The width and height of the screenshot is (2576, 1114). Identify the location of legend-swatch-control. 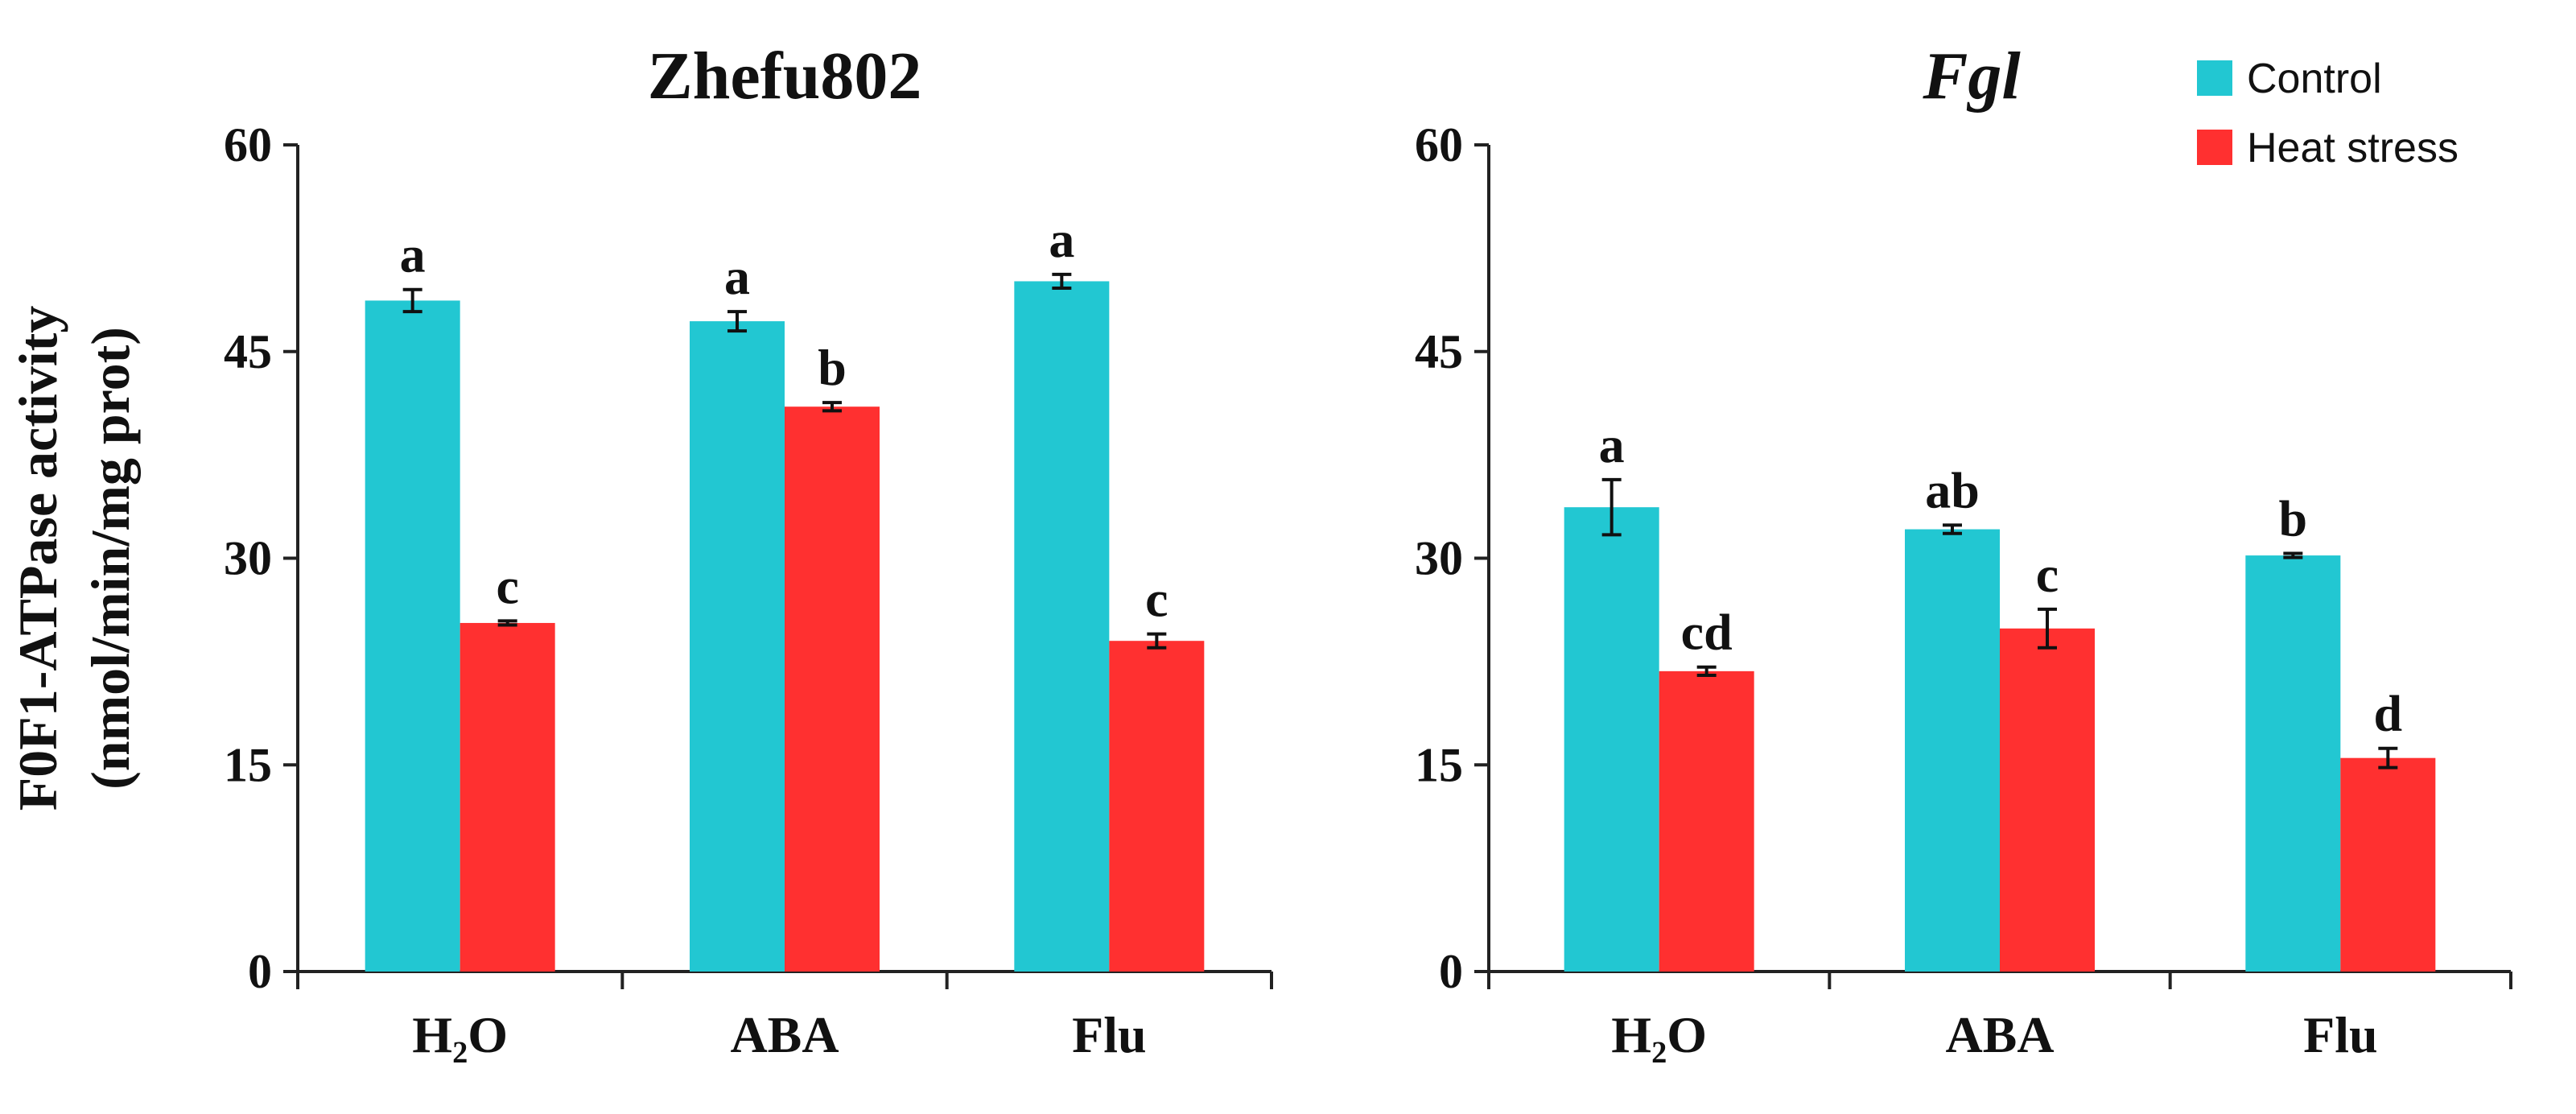
(2214, 78).